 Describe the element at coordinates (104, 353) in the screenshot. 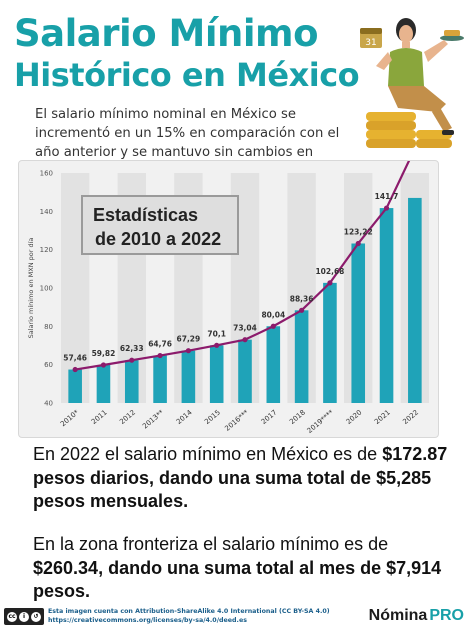

I see `data-label: 59,82` at that location.